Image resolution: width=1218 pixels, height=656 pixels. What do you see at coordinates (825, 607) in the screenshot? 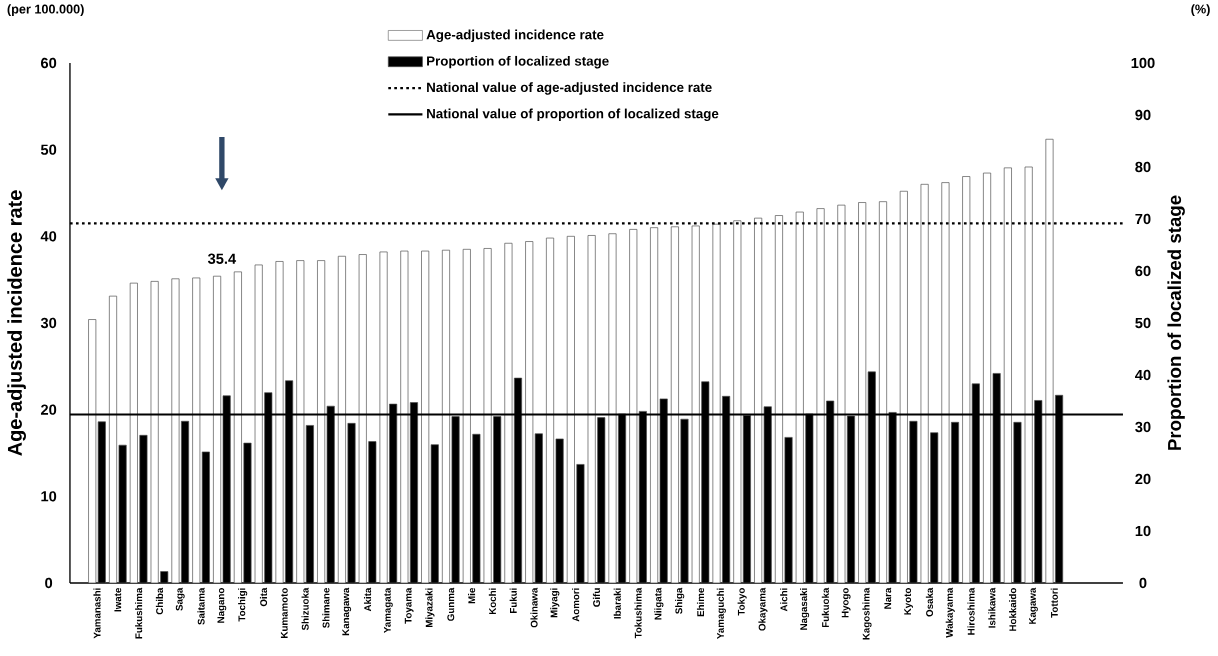
I see `x-tick-label: Fukuoka` at bounding box center [825, 607].